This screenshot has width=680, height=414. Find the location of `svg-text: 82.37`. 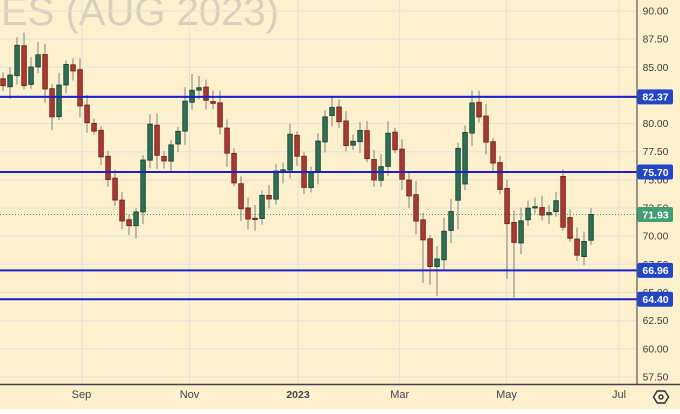

svg-text: 82.37 is located at coordinates (655, 98).